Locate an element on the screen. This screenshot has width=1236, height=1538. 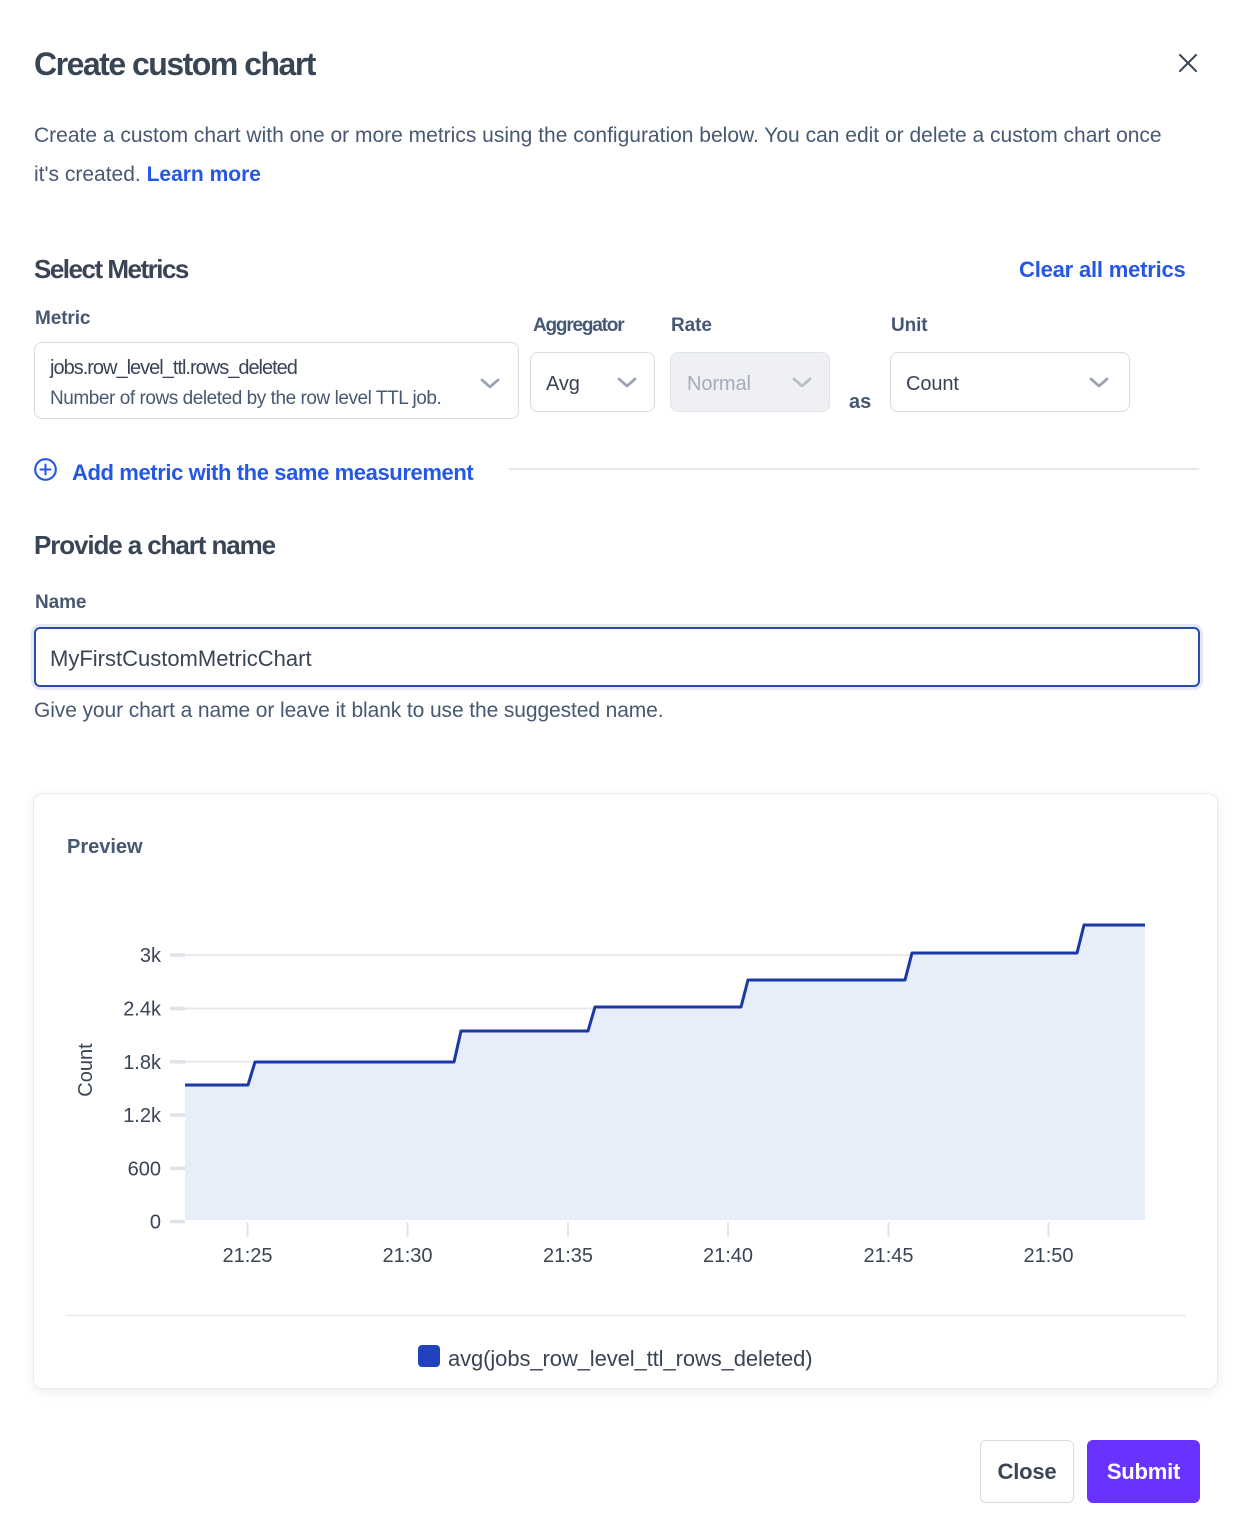
svg-text: 21:45 is located at coordinates (888, 1256).